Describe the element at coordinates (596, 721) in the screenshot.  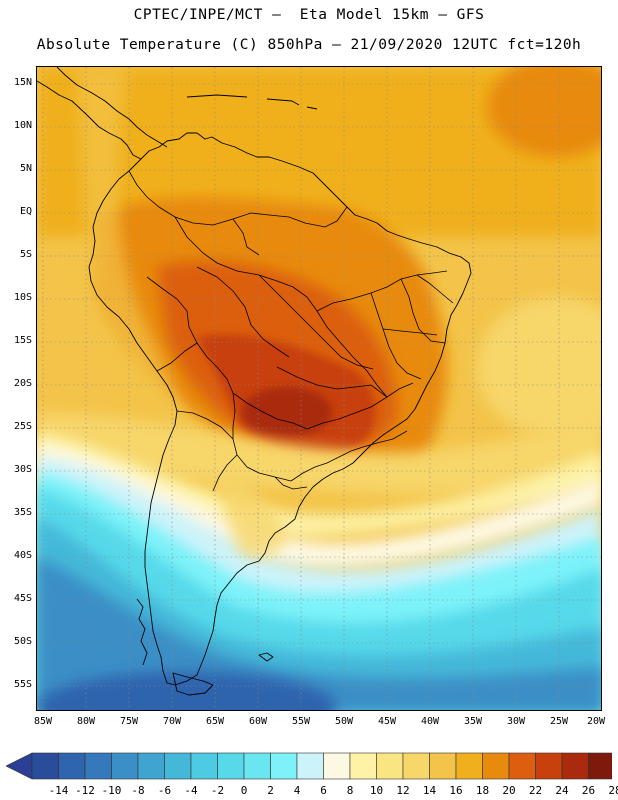
I see `lon-label-20w: 20W` at that location.